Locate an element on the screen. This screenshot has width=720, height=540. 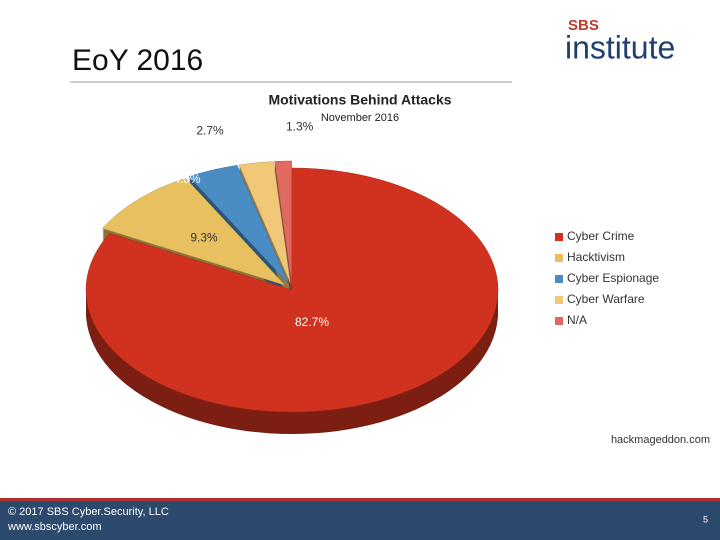
legend-label: Hacktivism is located at coordinates (596, 257).